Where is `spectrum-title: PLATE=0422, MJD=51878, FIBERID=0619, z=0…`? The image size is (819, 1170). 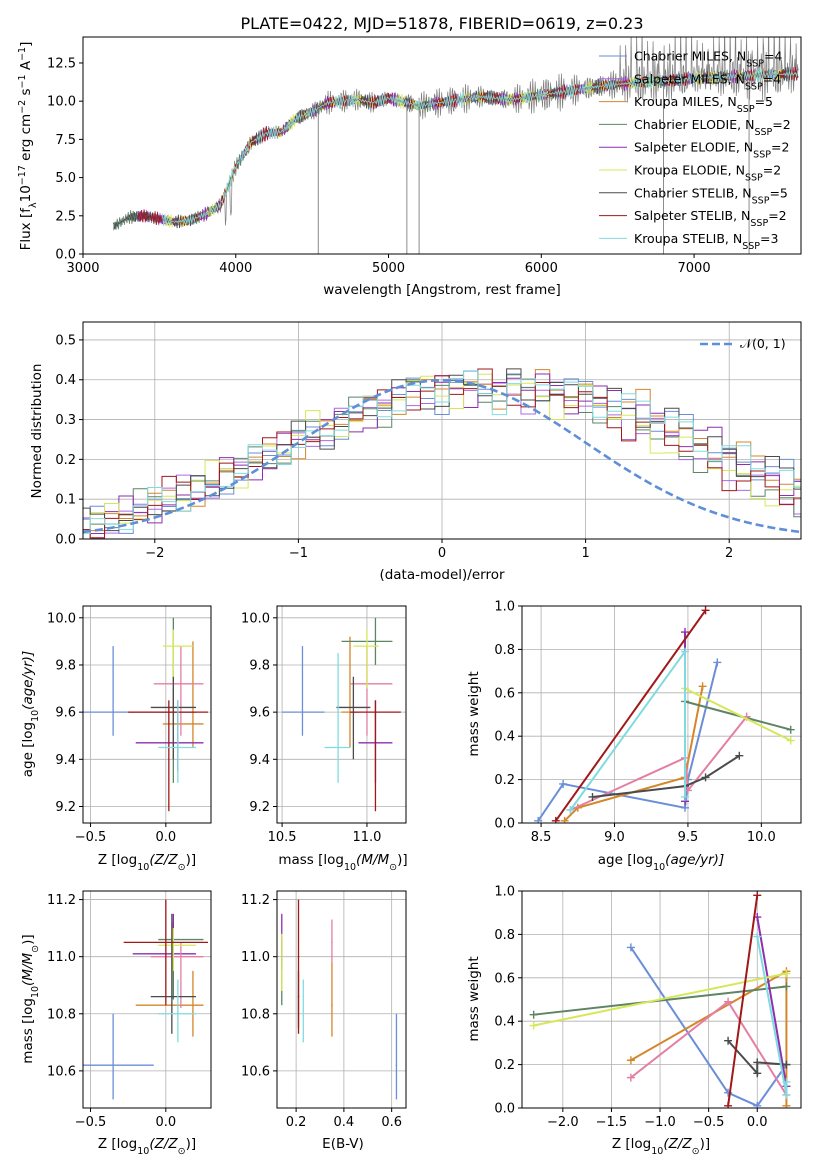 spectrum-title: PLATE=0422, MJD=51878, FIBERID=0619, z=0… is located at coordinates (441, 23).